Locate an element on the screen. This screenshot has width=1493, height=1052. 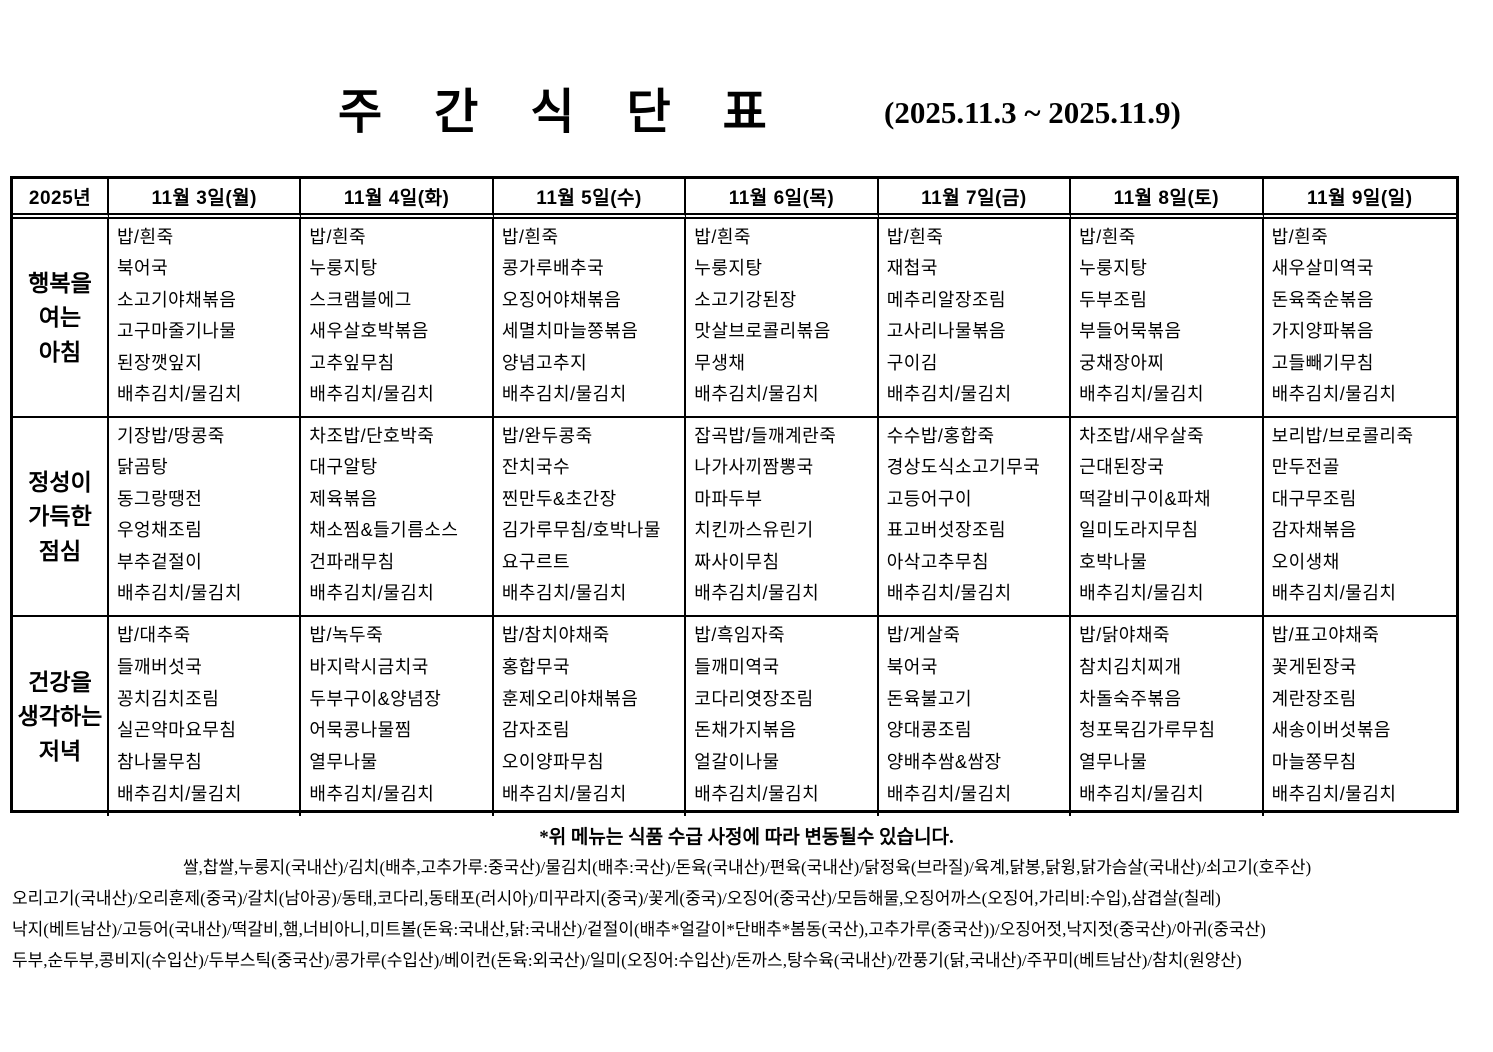
menu-cell: 밥/흑임자죽 들깨미역국 코다리엿장조림 돈채가지볶음 얼갈이나물 배추김치/물김치 is located at coordinates (782, 716).